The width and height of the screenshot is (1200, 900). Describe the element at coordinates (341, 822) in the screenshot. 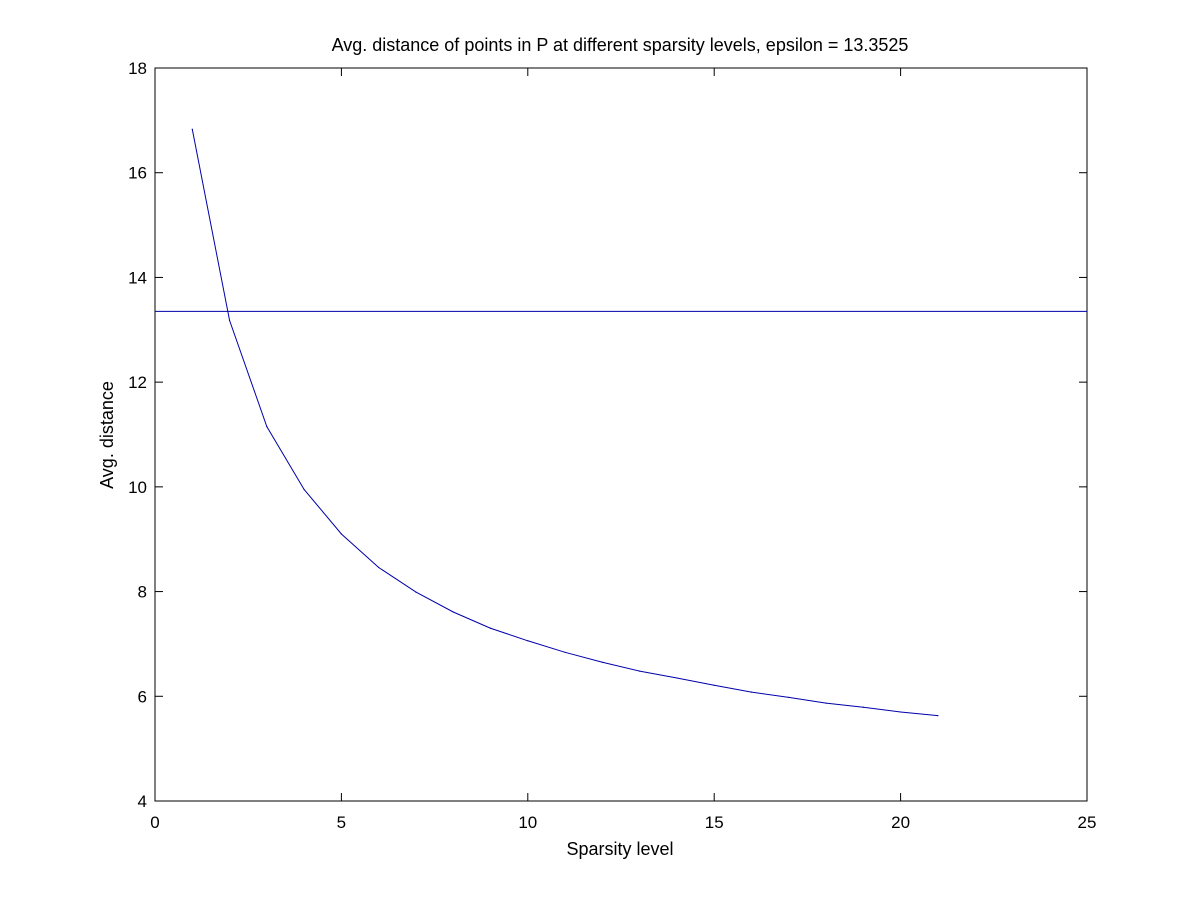

I see `x-tick-label-1: 5` at that location.